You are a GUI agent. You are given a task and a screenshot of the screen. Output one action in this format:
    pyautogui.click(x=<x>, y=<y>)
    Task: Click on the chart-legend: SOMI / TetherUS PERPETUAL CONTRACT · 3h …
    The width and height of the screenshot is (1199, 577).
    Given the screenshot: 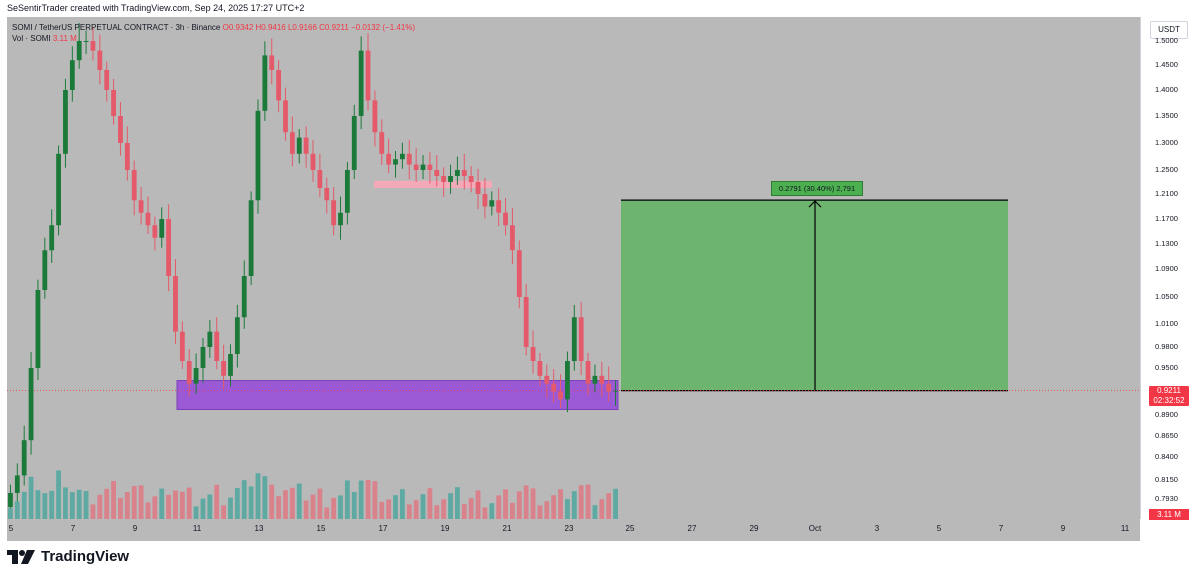 What is the action you would take?
    pyautogui.click(x=213, y=33)
    